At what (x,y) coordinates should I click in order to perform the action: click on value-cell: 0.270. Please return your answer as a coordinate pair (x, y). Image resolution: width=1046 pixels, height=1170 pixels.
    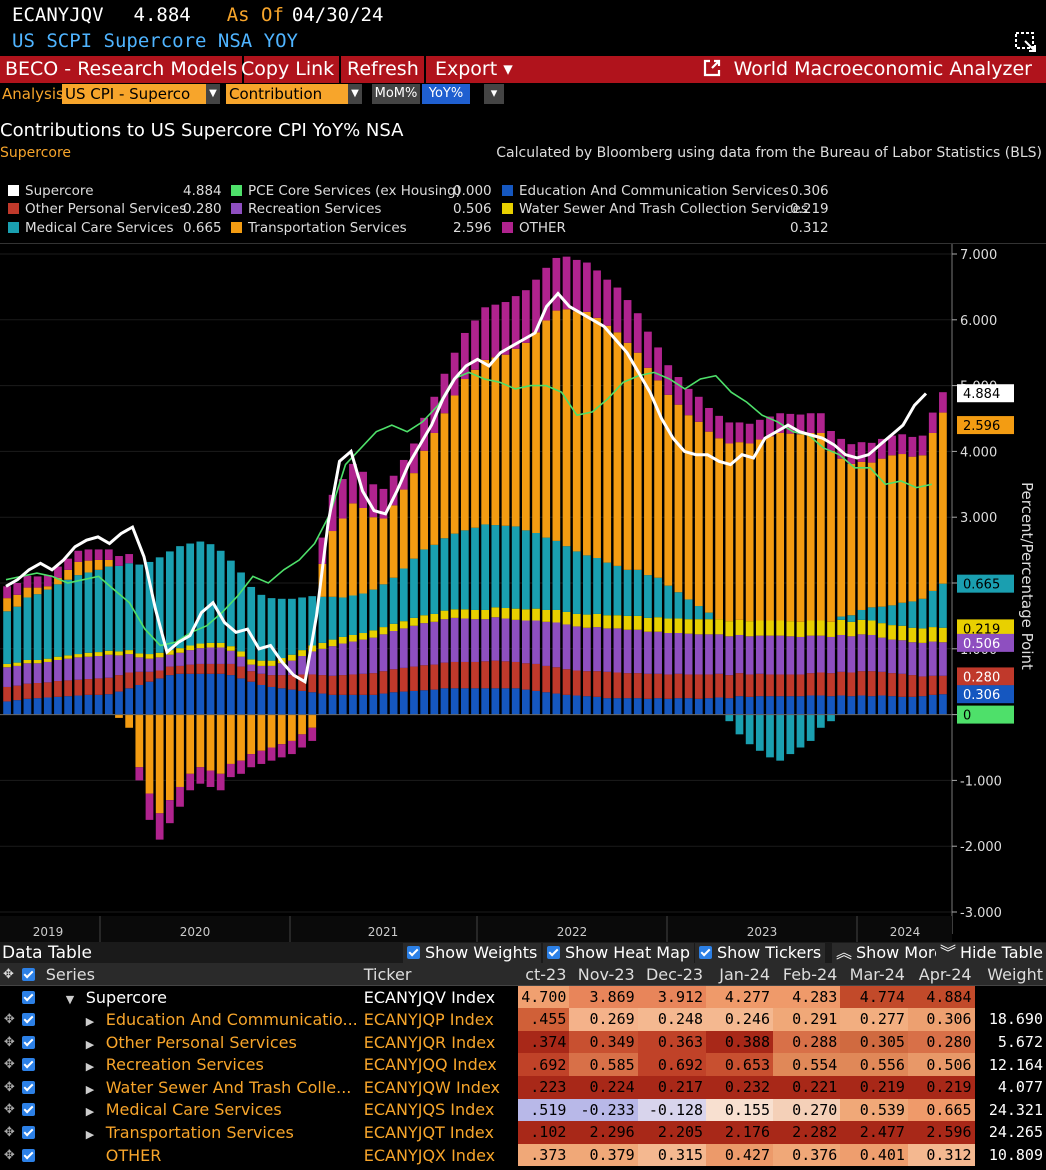
    Looking at the image, I should click on (807, 1110).